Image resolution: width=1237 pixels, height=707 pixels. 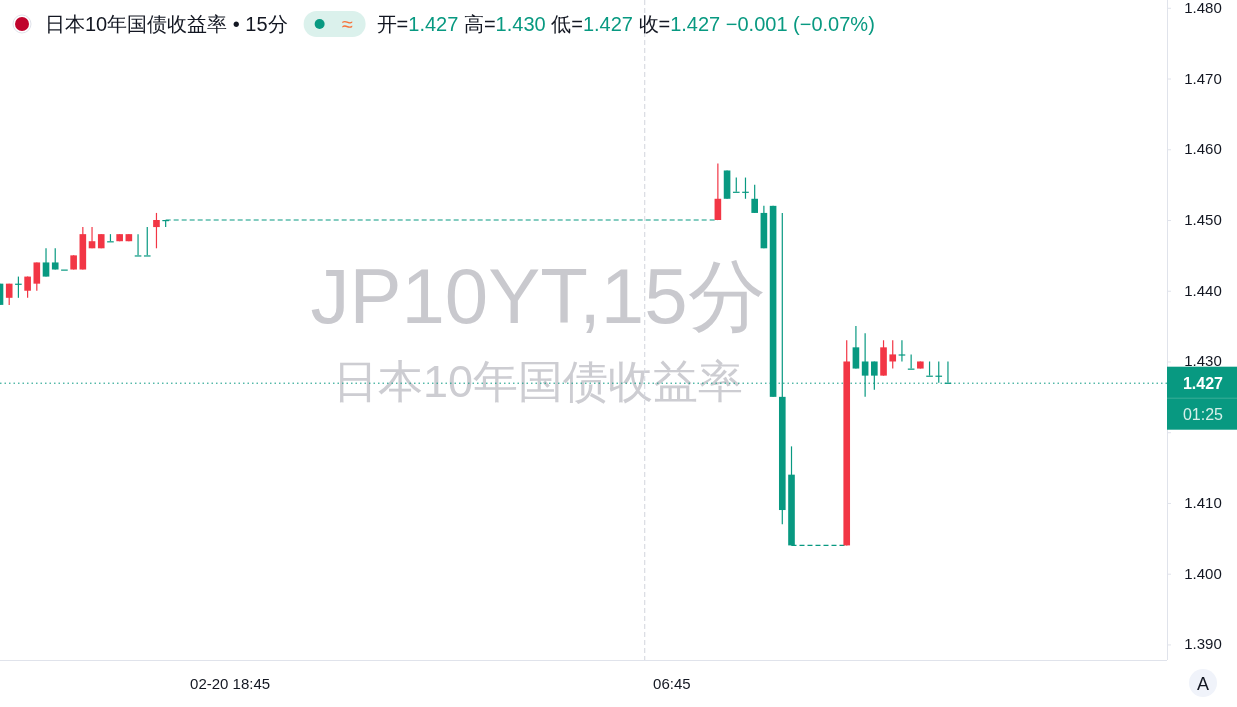 I want to click on y-tick-label: 1.470, so click(x=1203, y=78).